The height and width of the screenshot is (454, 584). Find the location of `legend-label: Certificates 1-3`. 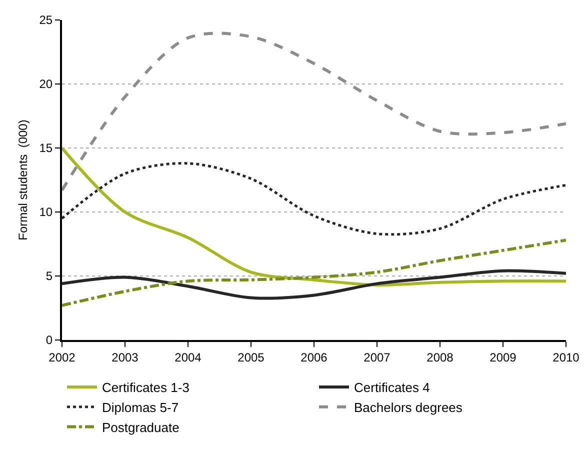

legend-label: Certificates 1-3 is located at coordinates (146, 388).